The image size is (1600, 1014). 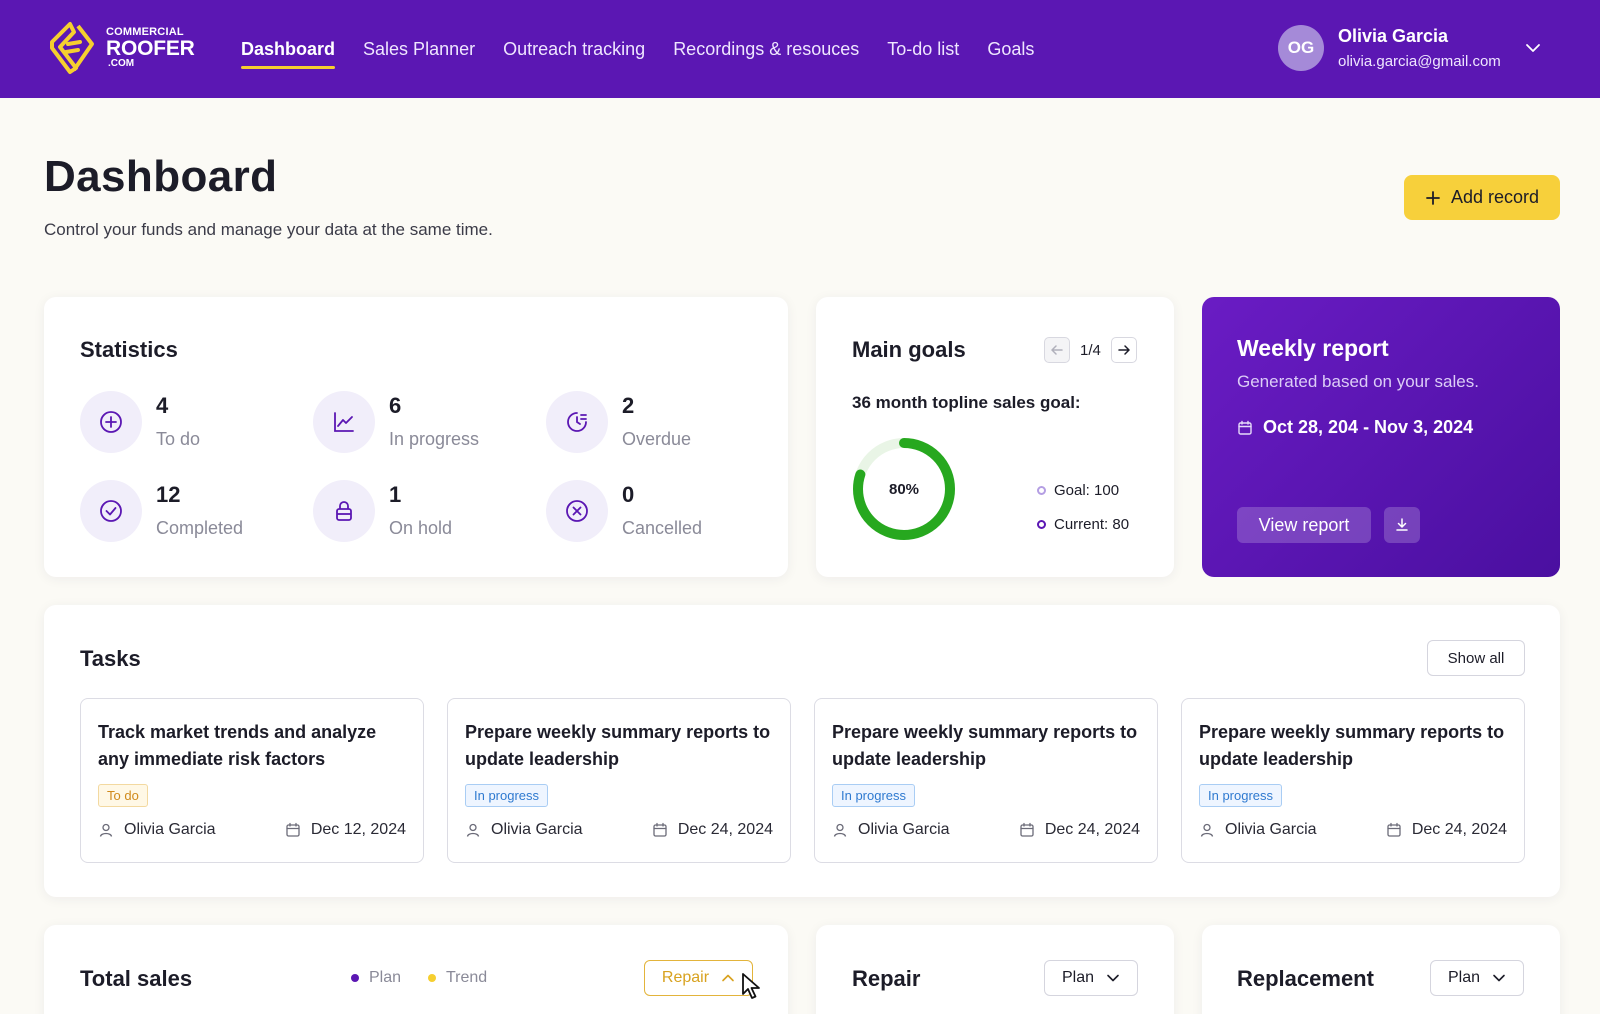 I want to click on stat-overdue: 2 Overdue, so click(x=618, y=422).